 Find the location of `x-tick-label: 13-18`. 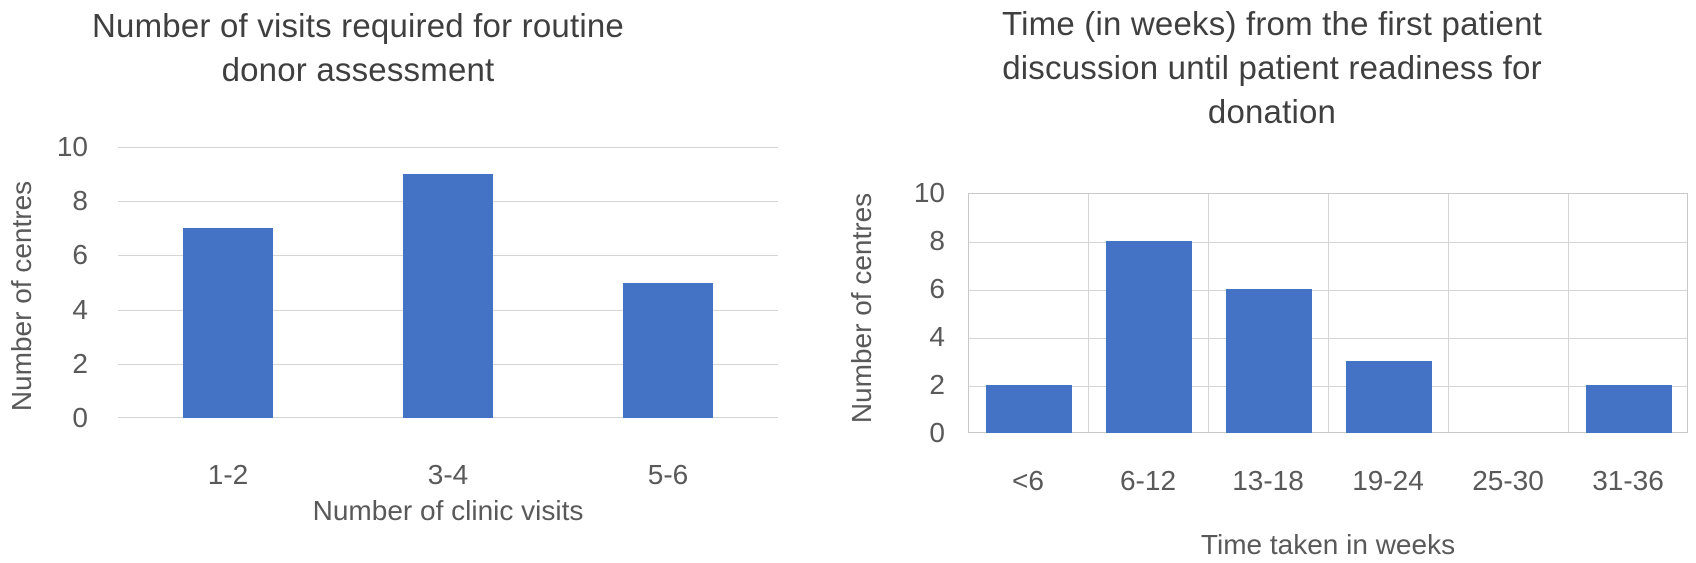

x-tick-label: 13-18 is located at coordinates (1268, 480).